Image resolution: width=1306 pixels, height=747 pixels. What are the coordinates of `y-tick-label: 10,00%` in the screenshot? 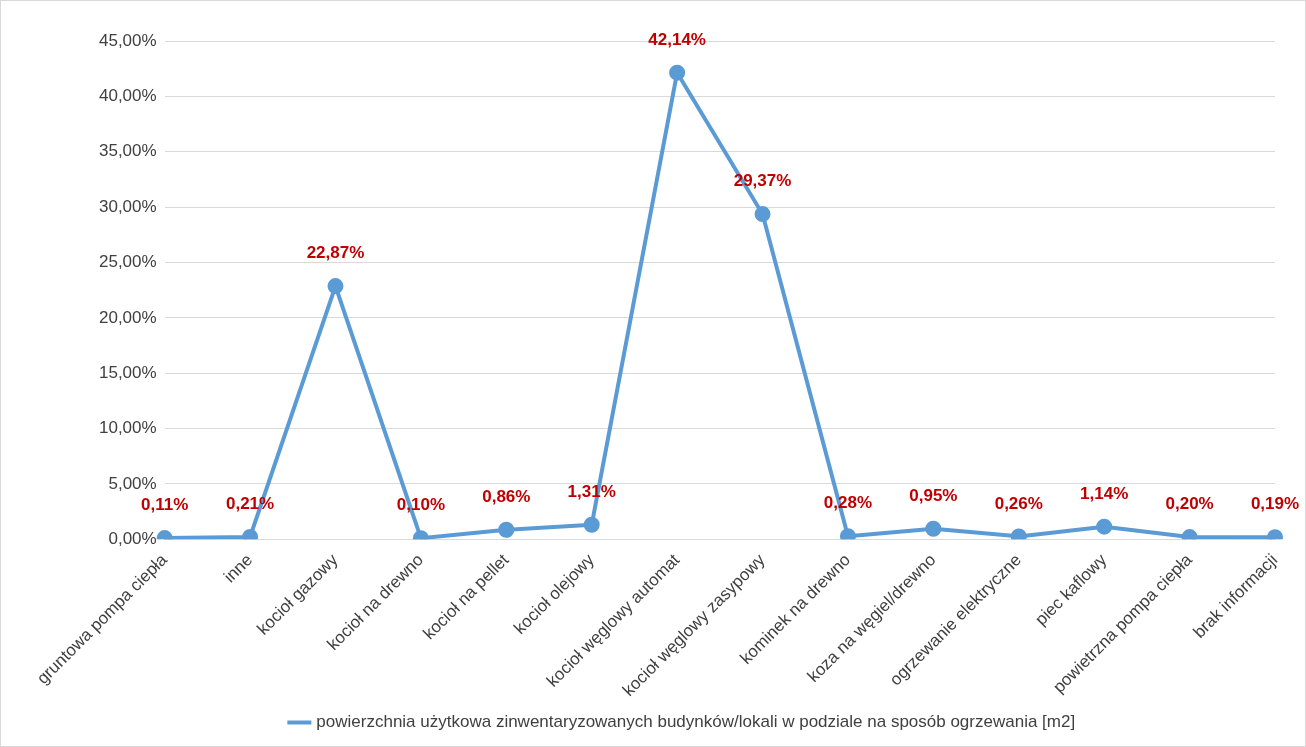 It's located at (127, 428).